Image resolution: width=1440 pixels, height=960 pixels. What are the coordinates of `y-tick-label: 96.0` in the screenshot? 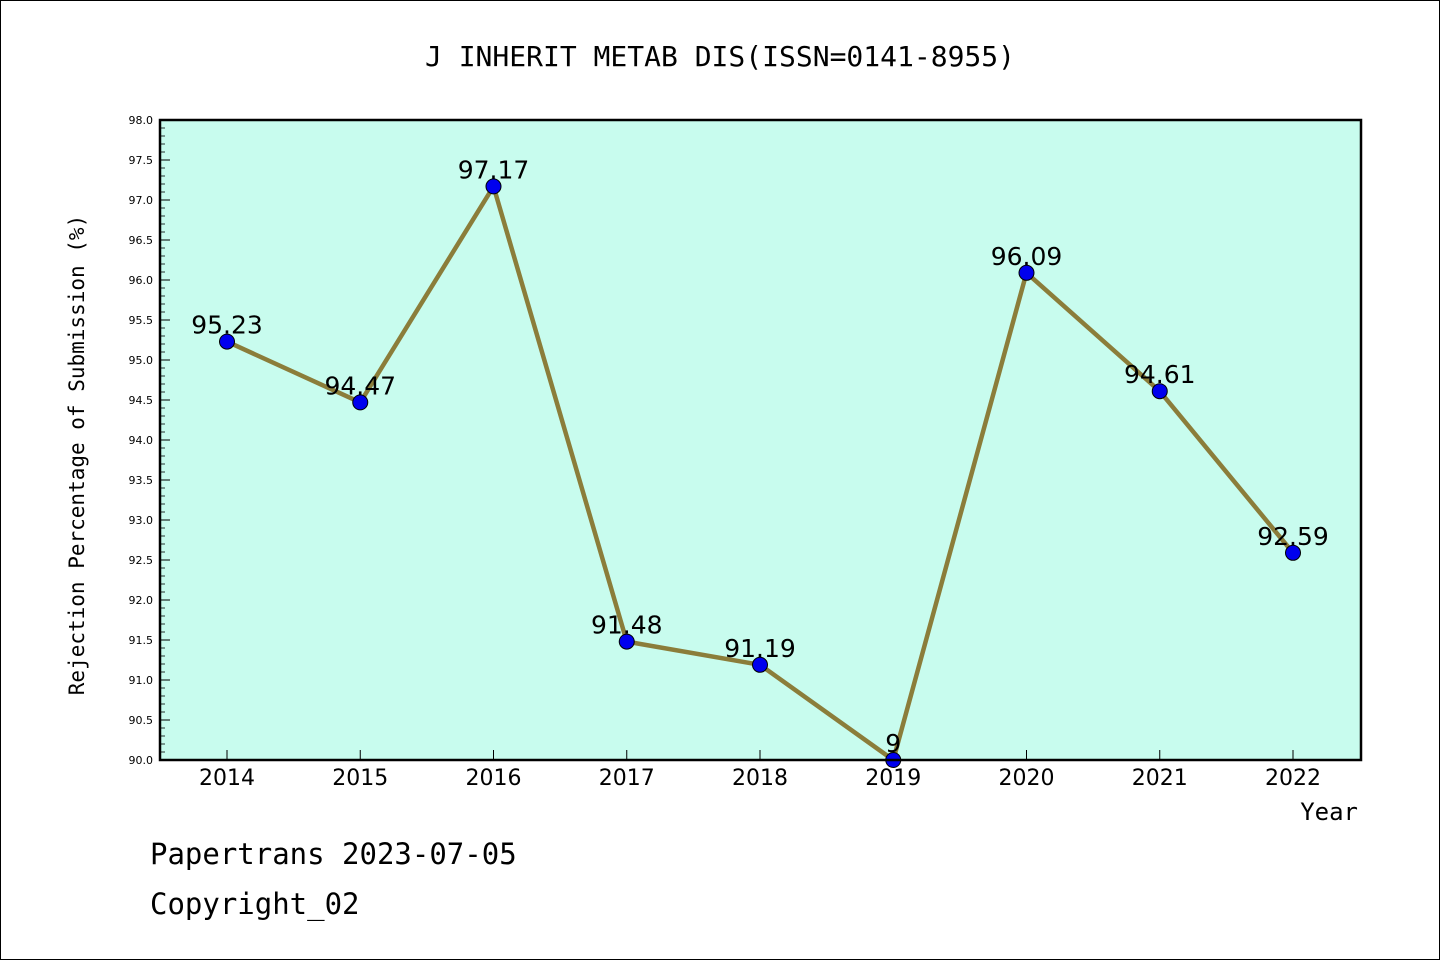 It's located at (141, 280).